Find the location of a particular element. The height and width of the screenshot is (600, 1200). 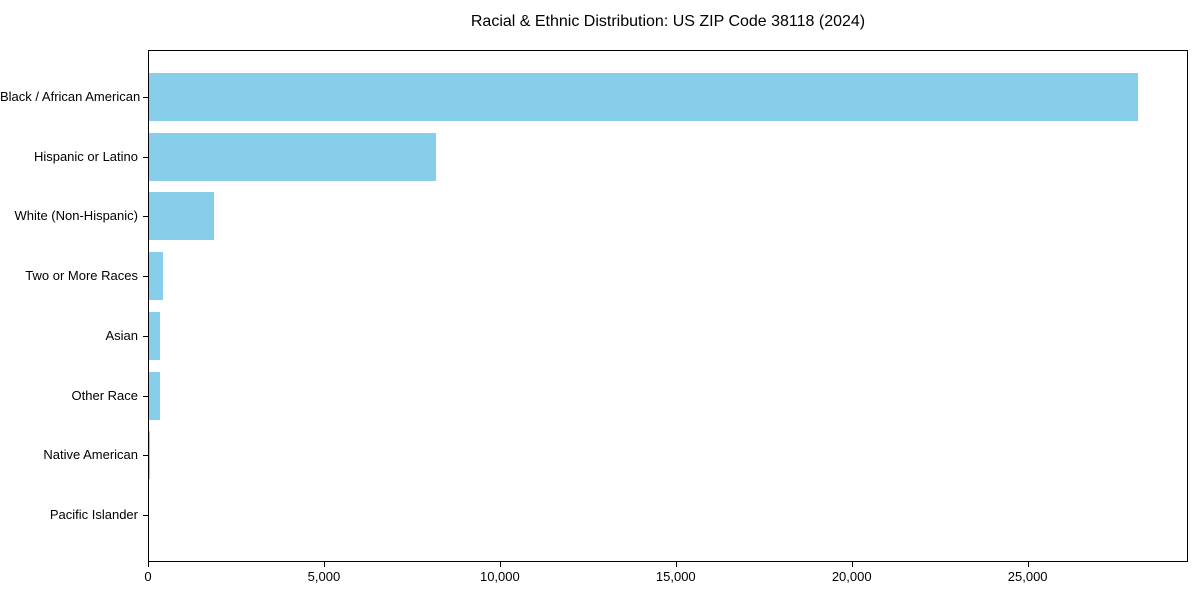

x-axis-tick-label: 0 is located at coordinates (148, 576).